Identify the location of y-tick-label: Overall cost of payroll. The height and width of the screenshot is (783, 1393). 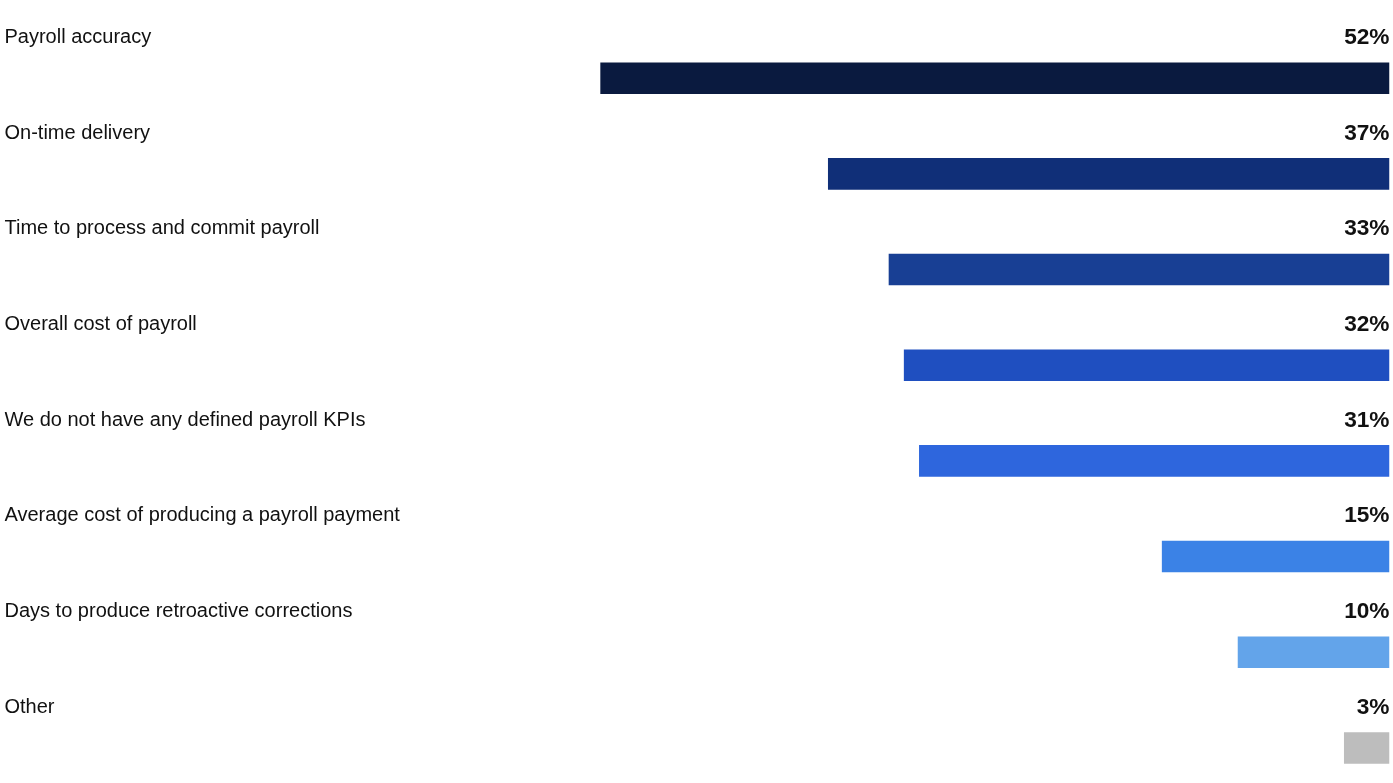
(100, 323).